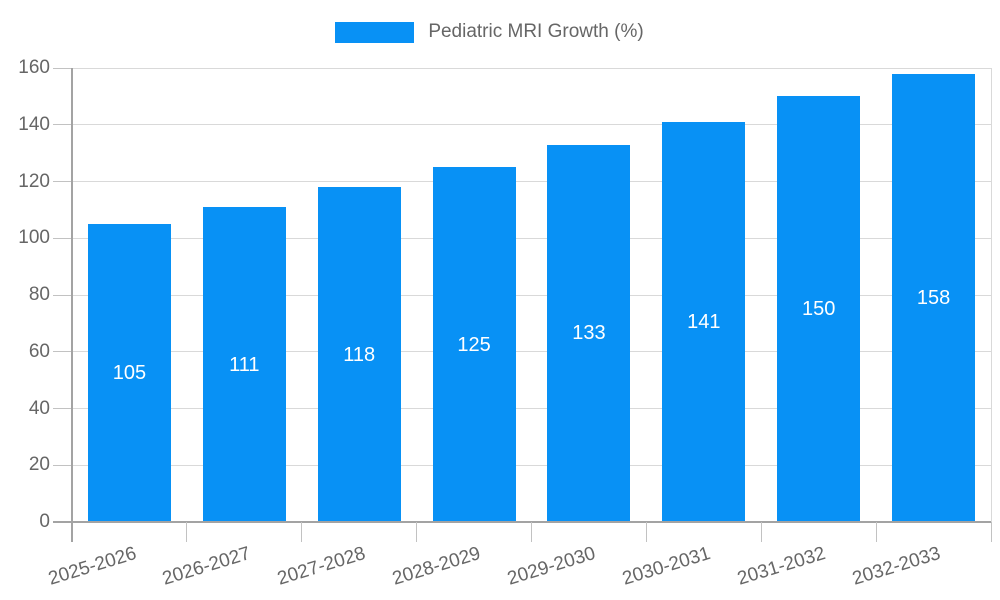  I want to click on y-tick-label: 160, so click(34, 67).